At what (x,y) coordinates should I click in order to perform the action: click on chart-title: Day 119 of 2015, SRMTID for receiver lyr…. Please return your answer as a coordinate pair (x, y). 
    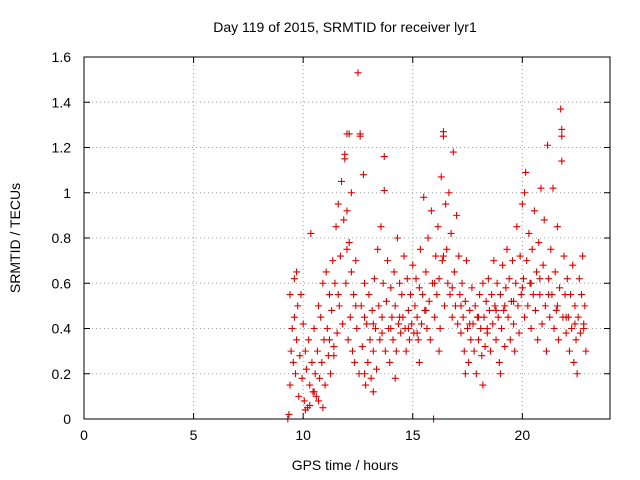
    Looking at the image, I should click on (345, 27).